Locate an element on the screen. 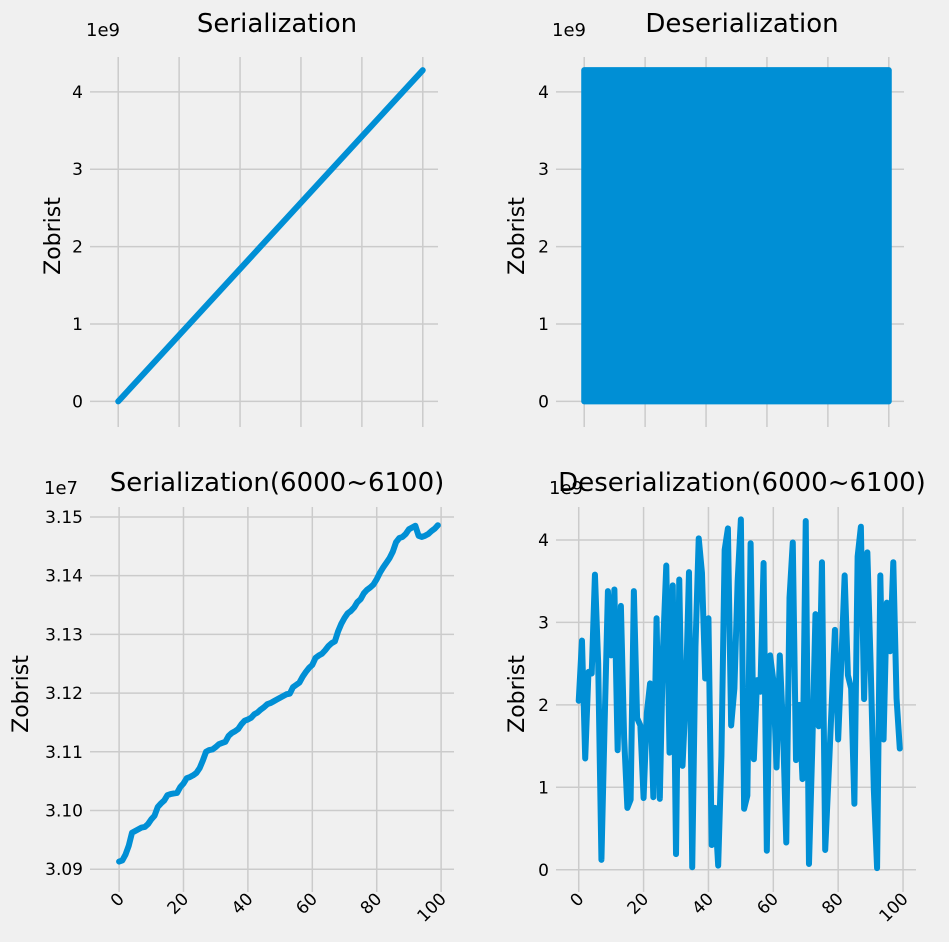 The image size is (949, 942). y-axis-label: Zobrist is located at coordinates (517, 236).